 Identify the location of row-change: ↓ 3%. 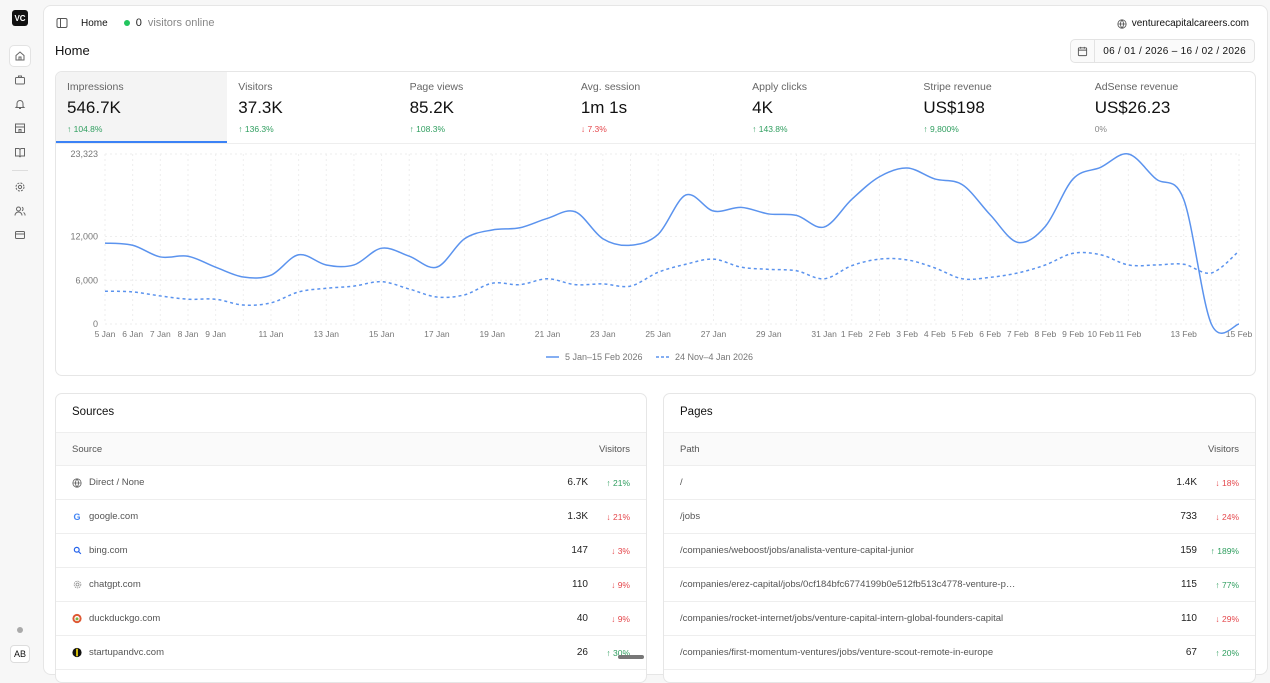
(620, 550).